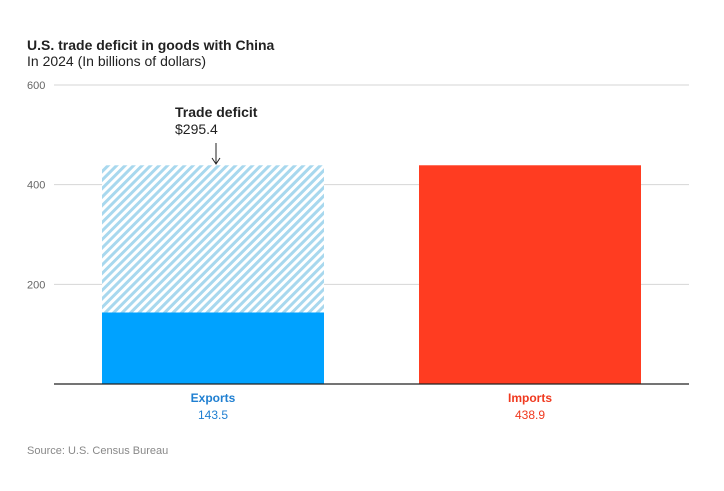  I want to click on annotation-value: $295.4, so click(196, 129).